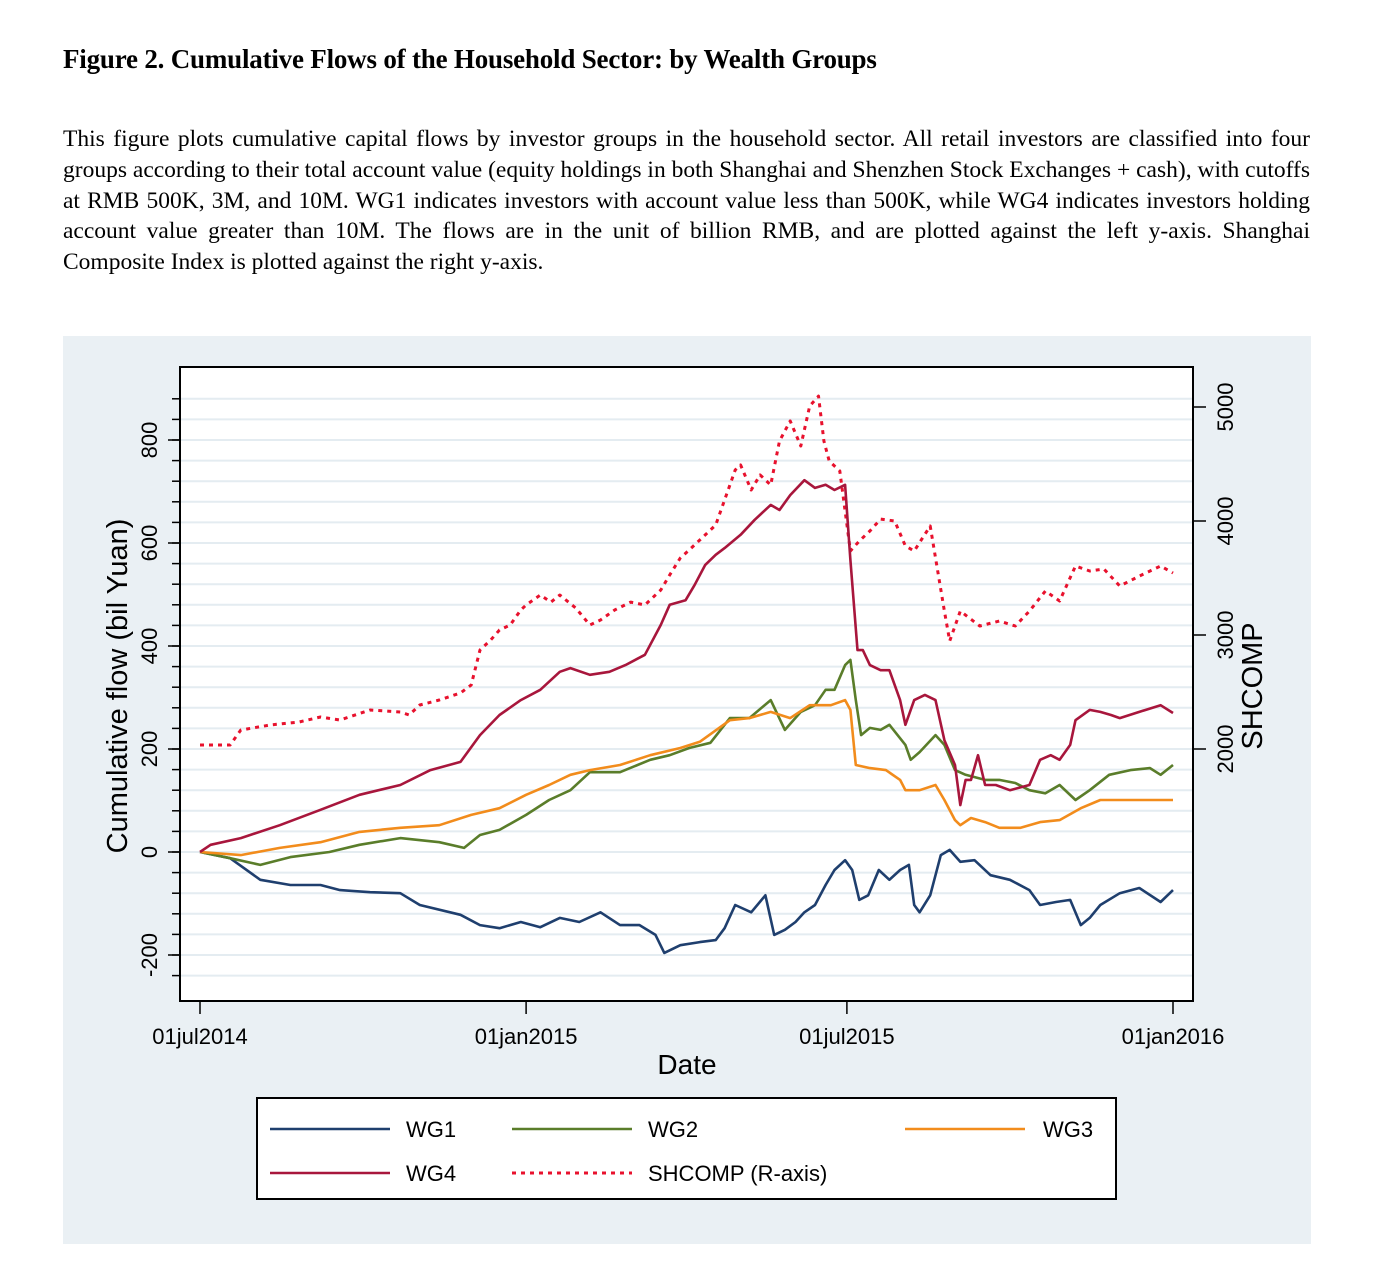  What do you see at coordinates (686, 777) in the screenshot?
I see `series-line-wg3` at bounding box center [686, 777].